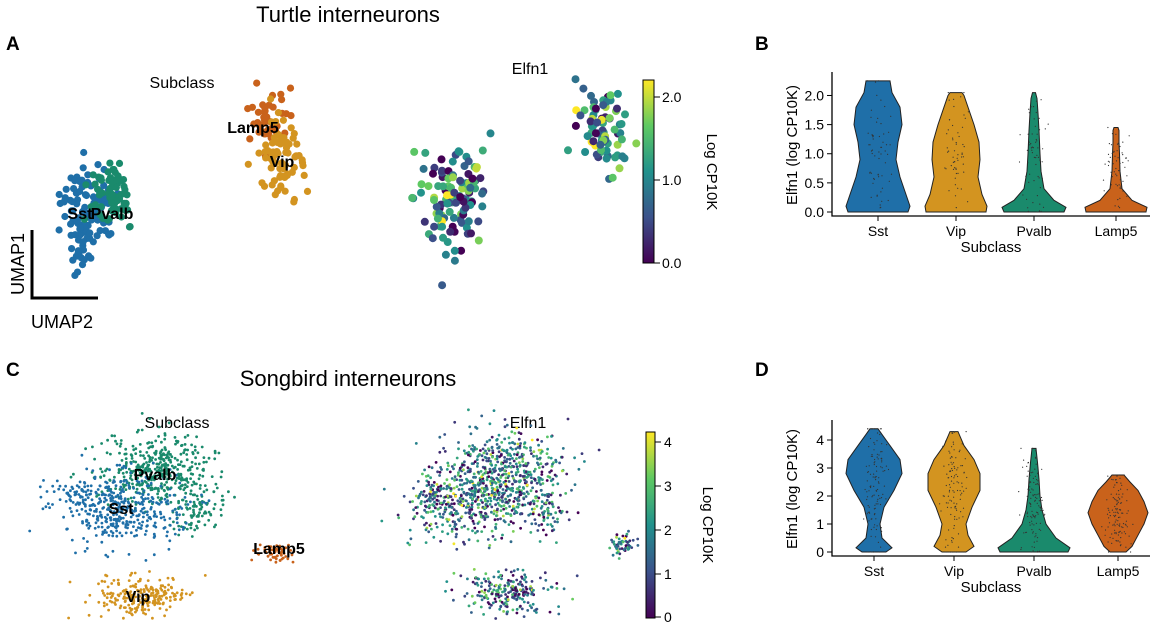 This screenshot has width=1169, height=629. What do you see at coordinates (668, 486) in the screenshot?
I see `colorbar-tick: 3` at bounding box center [668, 486].